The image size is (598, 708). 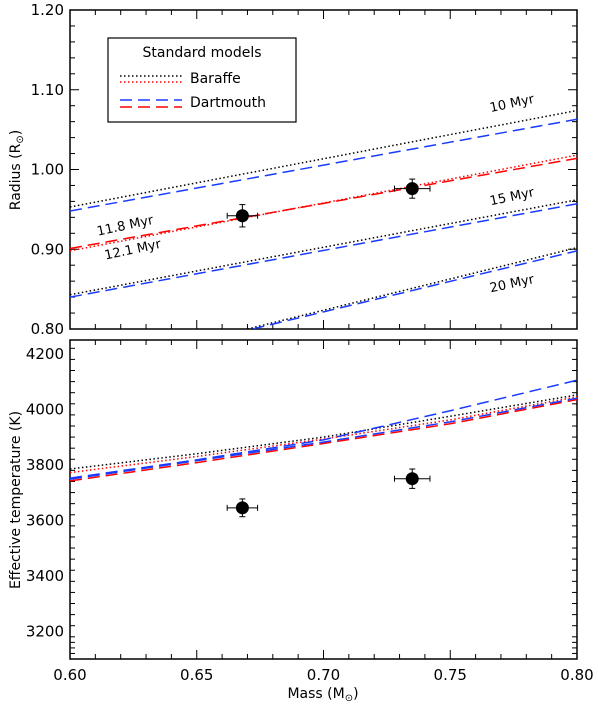 What do you see at coordinates (45, 631) in the screenshot?
I see `y-tick-label: 3200` at bounding box center [45, 631].